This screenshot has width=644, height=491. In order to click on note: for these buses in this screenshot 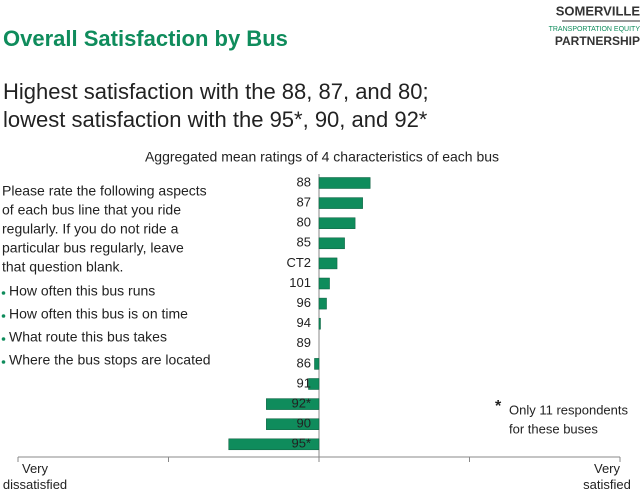, I will do `click(553, 428)`.